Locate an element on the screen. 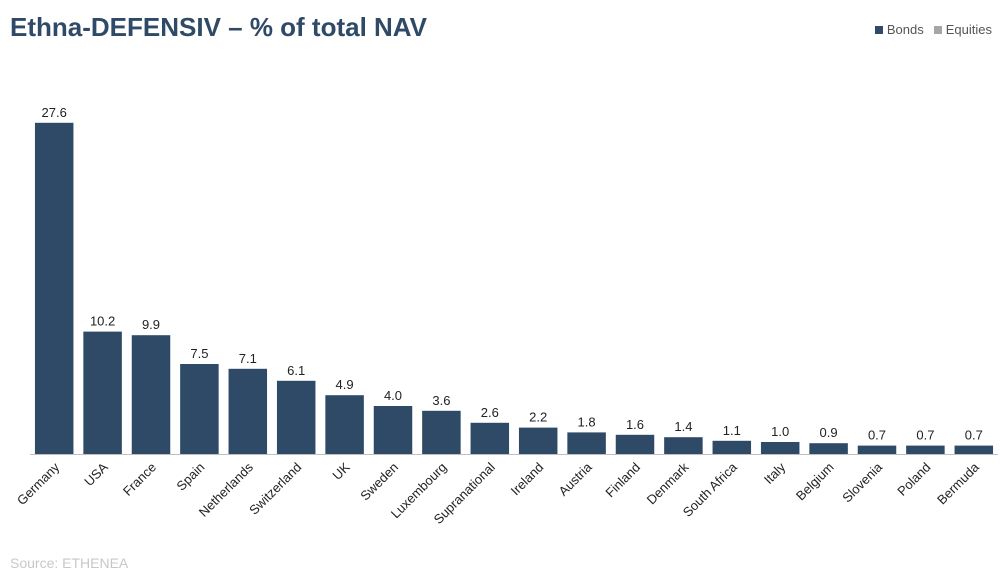 The image size is (1000, 581). x-tick-label: Belgium is located at coordinates (815, 482).